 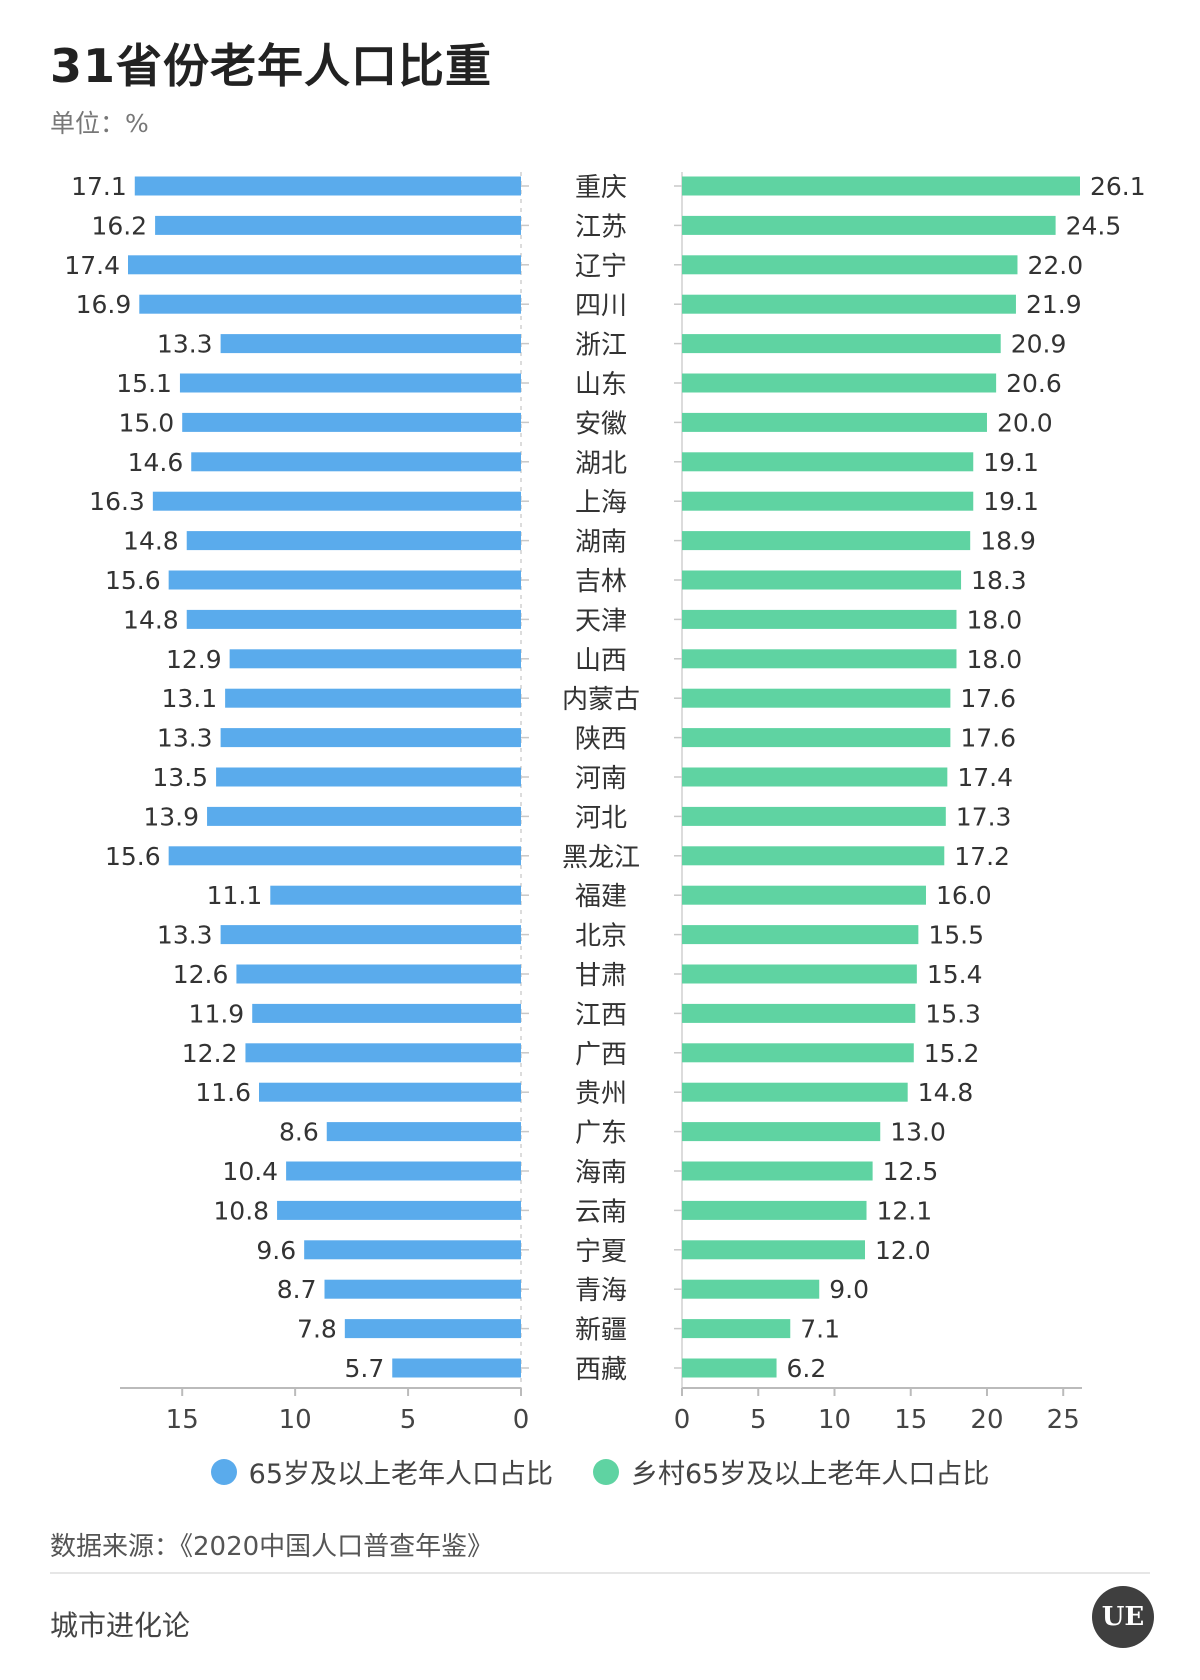 I want to click on value-label-total: 11.1, so click(x=235, y=895).